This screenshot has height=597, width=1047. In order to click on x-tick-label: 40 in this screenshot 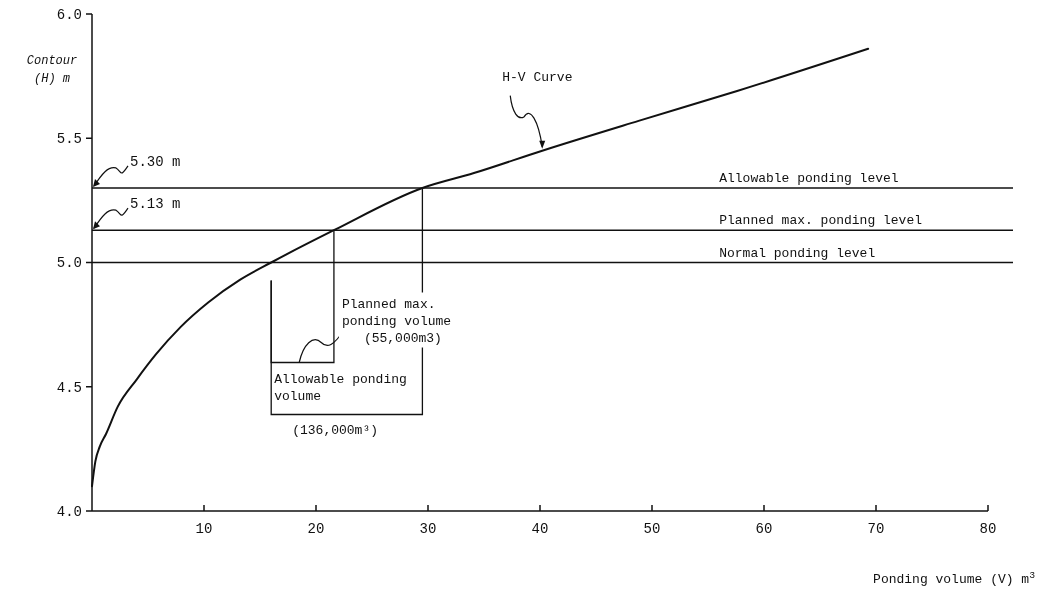, I will do `click(540, 529)`.